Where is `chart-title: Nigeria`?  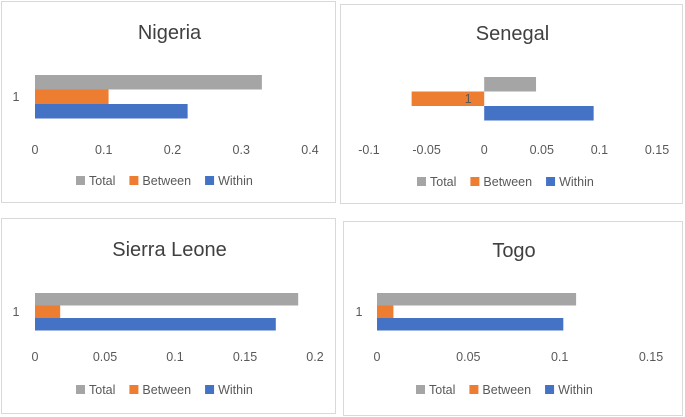
chart-title: Nigeria is located at coordinates (170, 33).